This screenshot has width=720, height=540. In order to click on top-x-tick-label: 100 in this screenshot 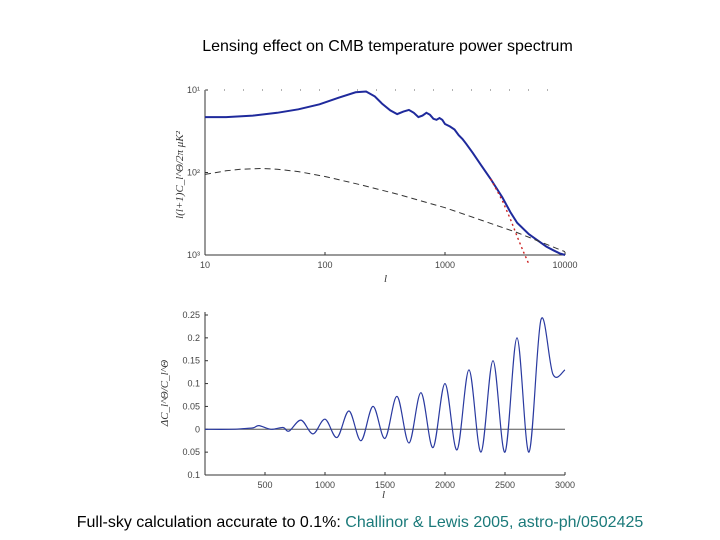, I will do `click(324, 265)`.